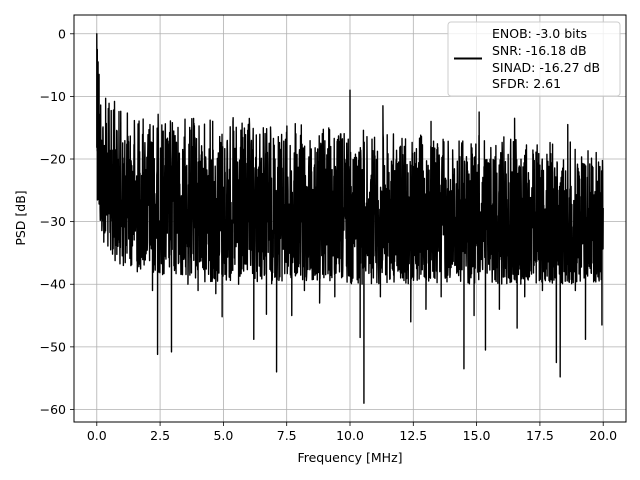 The height and width of the screenshot is (480, 640). I want to click on x-tick-label: 5.0, so click(223, 435).